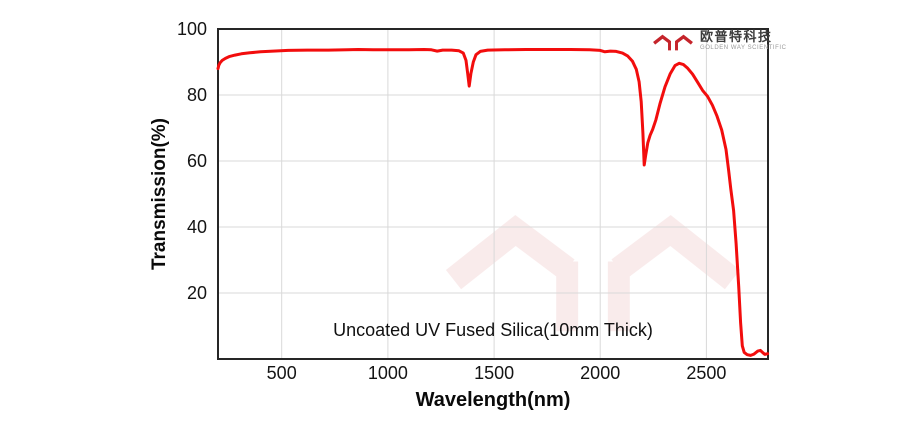 This screenshot has height=440, width=924. What do you see at coordinates (282, 373) in the screenshot?
I see `x-tick-label: 500` at bounding box center [282, 373].